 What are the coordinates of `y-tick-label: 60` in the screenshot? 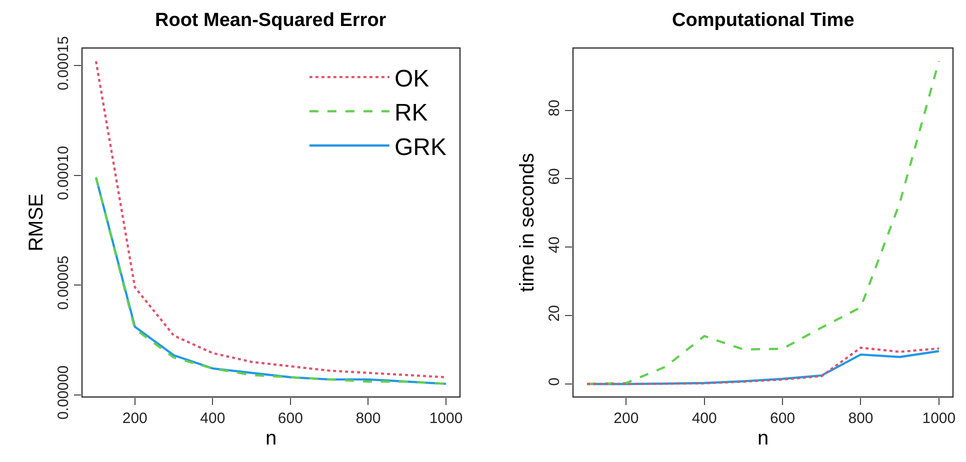 It's located at (554, 176).